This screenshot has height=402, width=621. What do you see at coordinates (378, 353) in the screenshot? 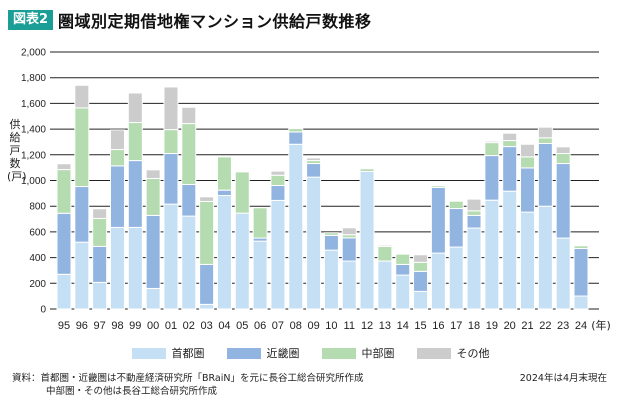
I see `legend-label: 中部圏` at bounding box center [378, 353].